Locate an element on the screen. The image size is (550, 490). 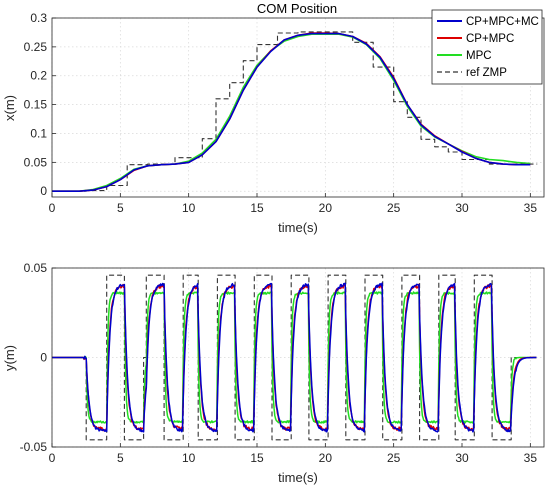
bottom-ylabel: y(m) is located at coordinates (9, 358).